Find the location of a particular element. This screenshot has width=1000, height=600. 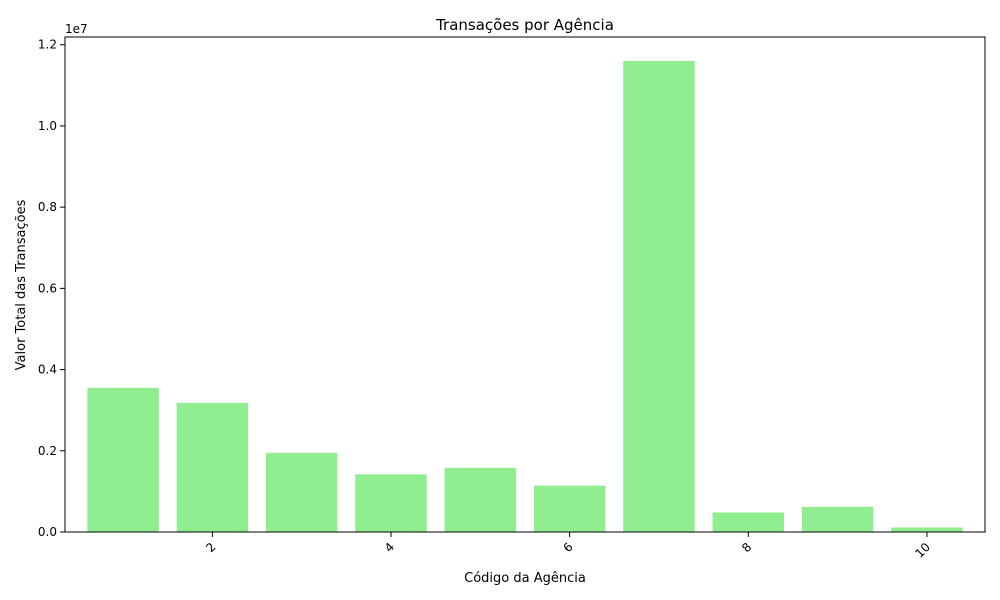

y-tick-label-6: 1.2 is located at coordinates (47, 45).